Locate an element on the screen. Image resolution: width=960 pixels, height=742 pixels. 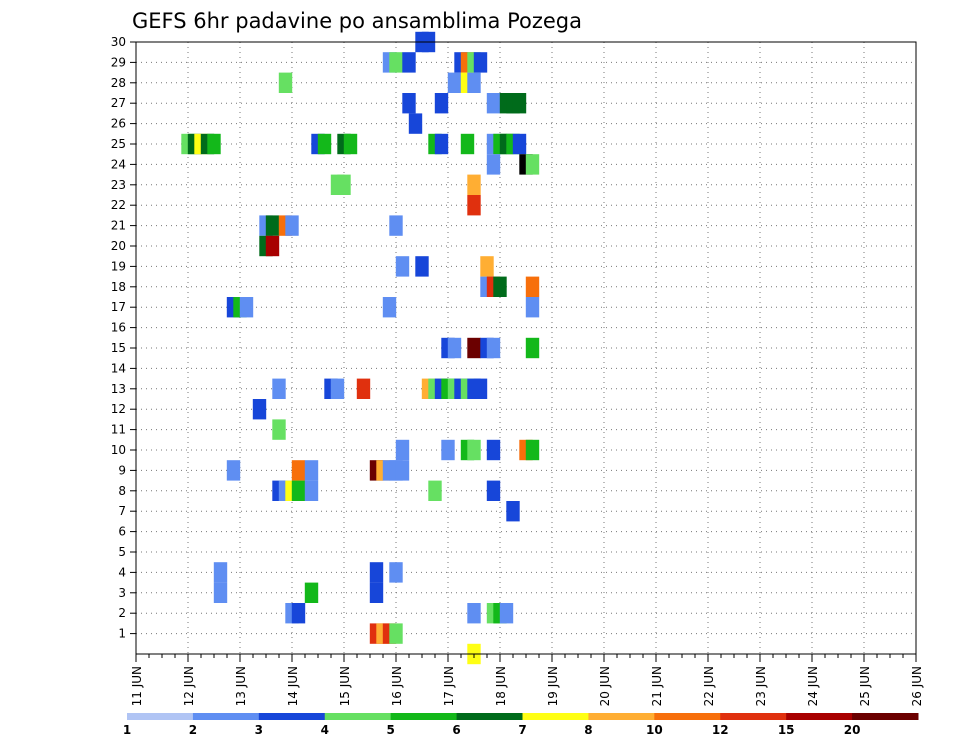
x-tick-label: 24 JUN is located at coordinates (813, 686).